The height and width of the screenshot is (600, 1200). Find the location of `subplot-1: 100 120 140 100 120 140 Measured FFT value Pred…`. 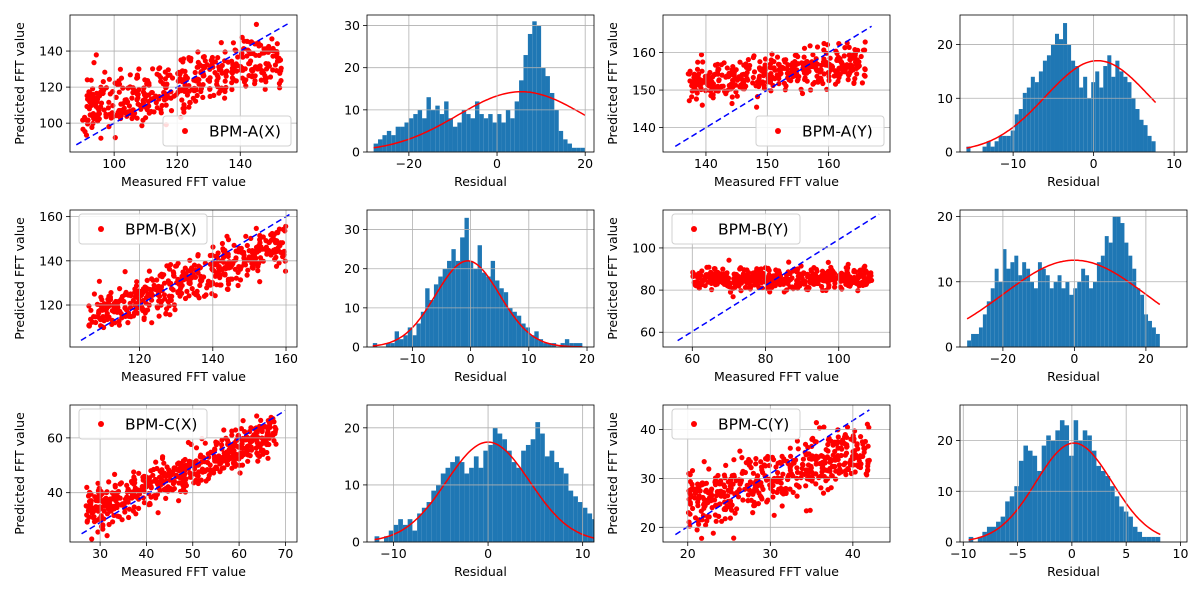

subplot-1: 100 120 140 100 120 140 Measured FFT value Pred… is located at coordinates (155, 101).